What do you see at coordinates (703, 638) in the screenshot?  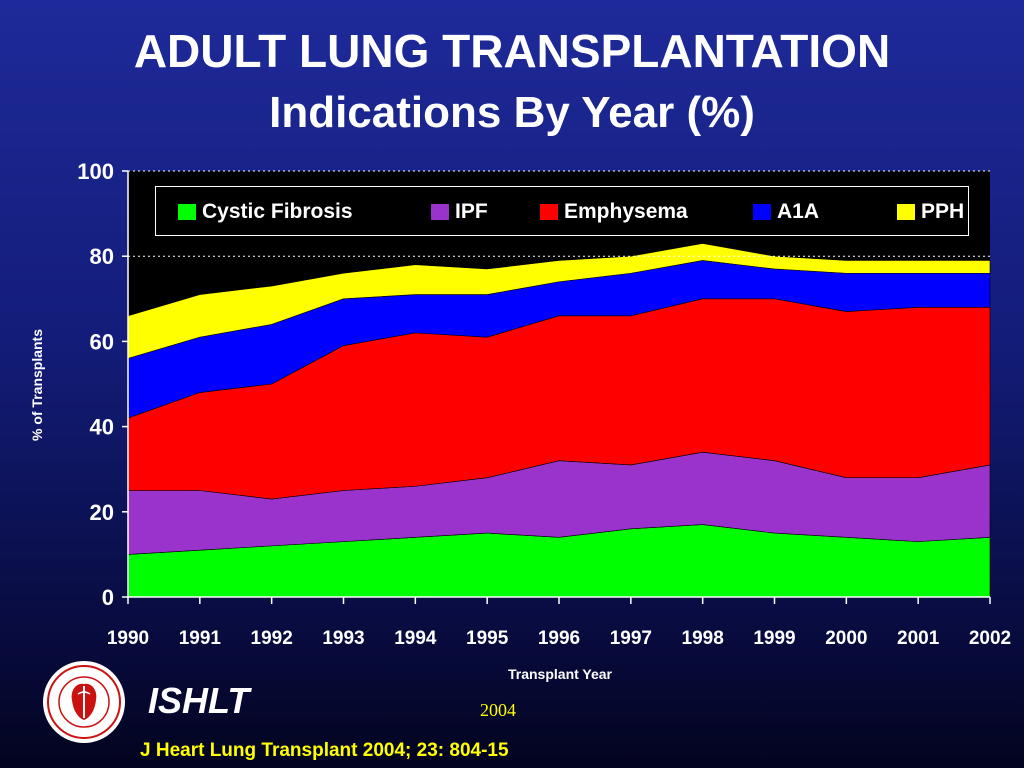 I see `x-tick-label: 1998` at bounding box center [703, 638].